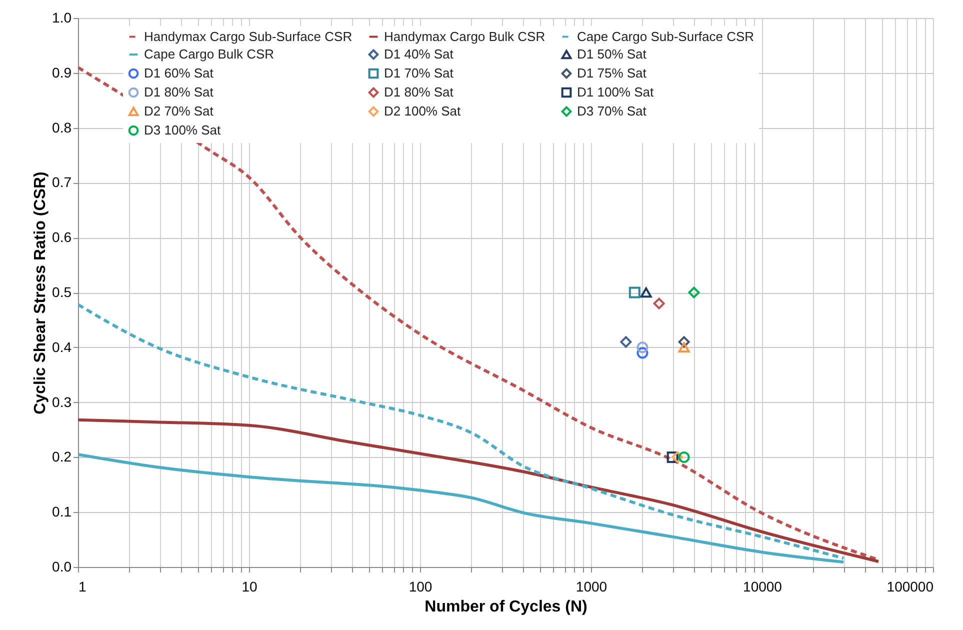 Image resolution: width=963 pixels, height=630 pixels. I want to click on x-tick-label: 100000, so click(910, 586).